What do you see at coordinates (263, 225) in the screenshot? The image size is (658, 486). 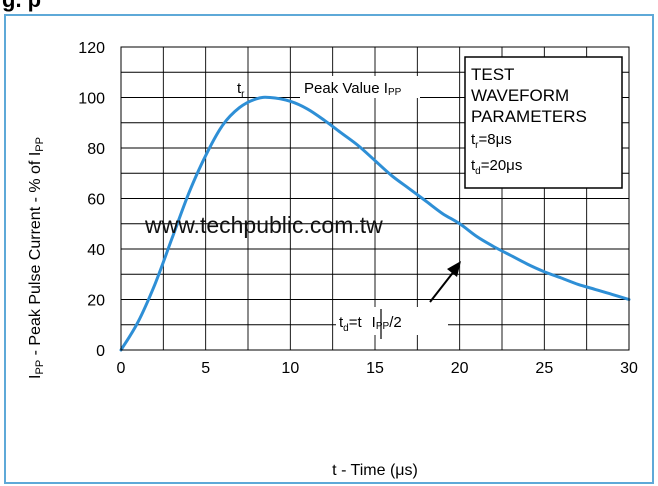 I see `watermark-text: www.techpublic.com.tw` at bounding box center [263, 225].